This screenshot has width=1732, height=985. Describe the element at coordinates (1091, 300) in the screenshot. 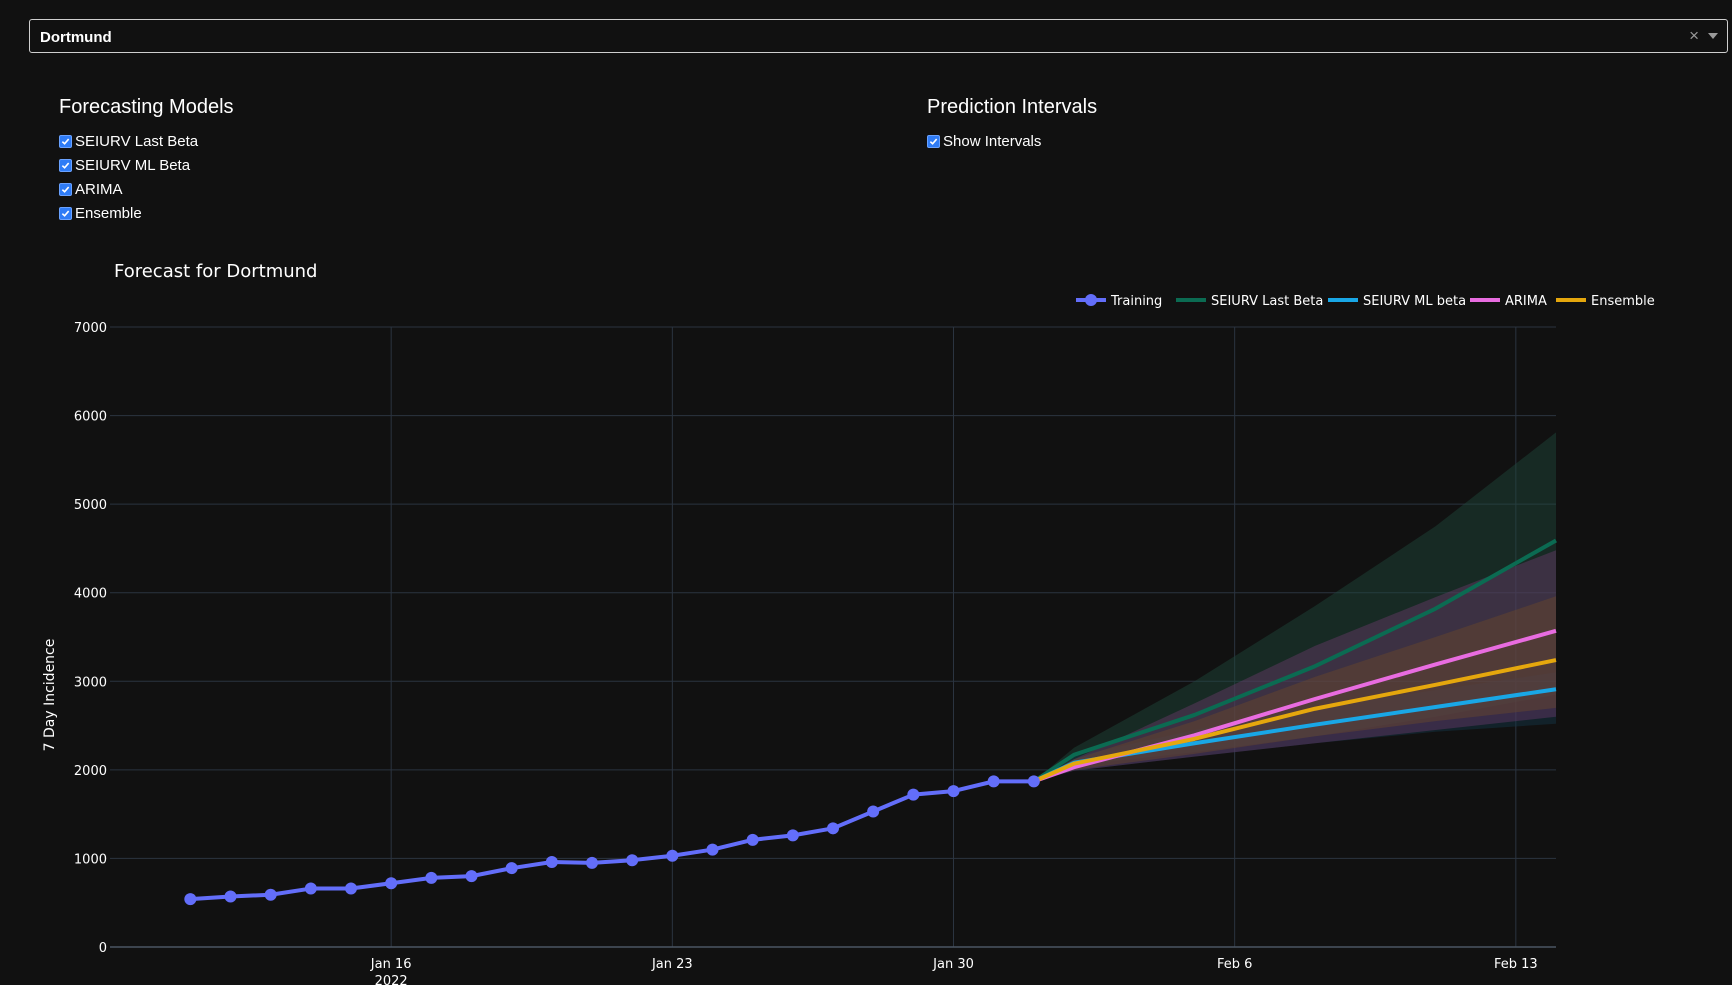

I see `legend-marker` at that location.